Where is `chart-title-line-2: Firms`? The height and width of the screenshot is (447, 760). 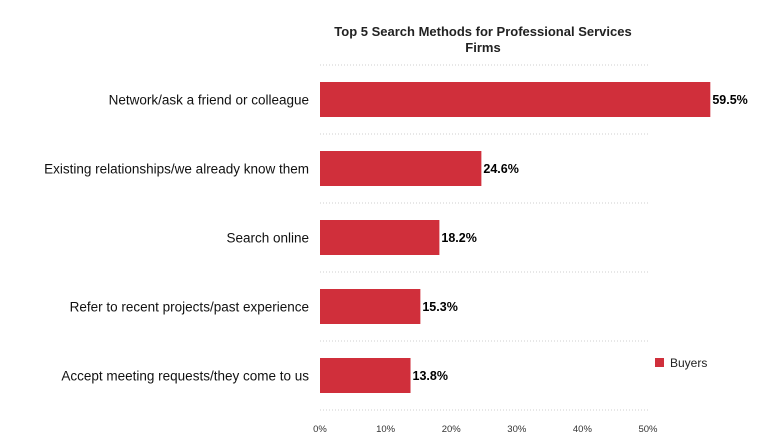 chart-title-line-2: Firms is located at coordinates (482, 47).